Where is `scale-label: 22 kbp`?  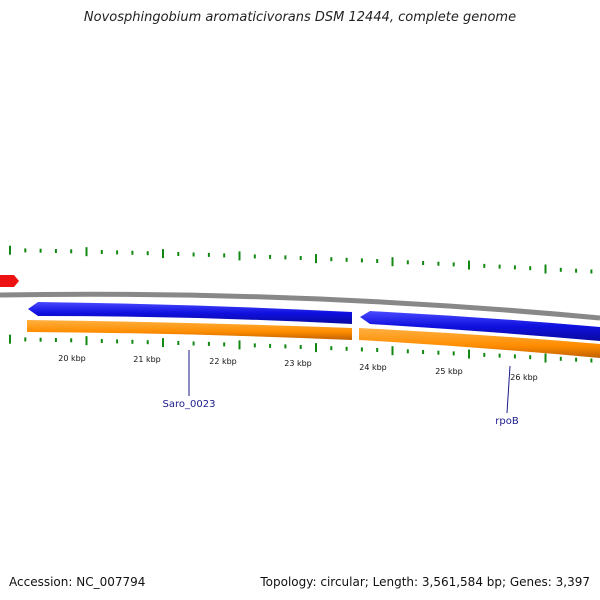 scale-label: 22 kbp is located at coordinates (223, 361).